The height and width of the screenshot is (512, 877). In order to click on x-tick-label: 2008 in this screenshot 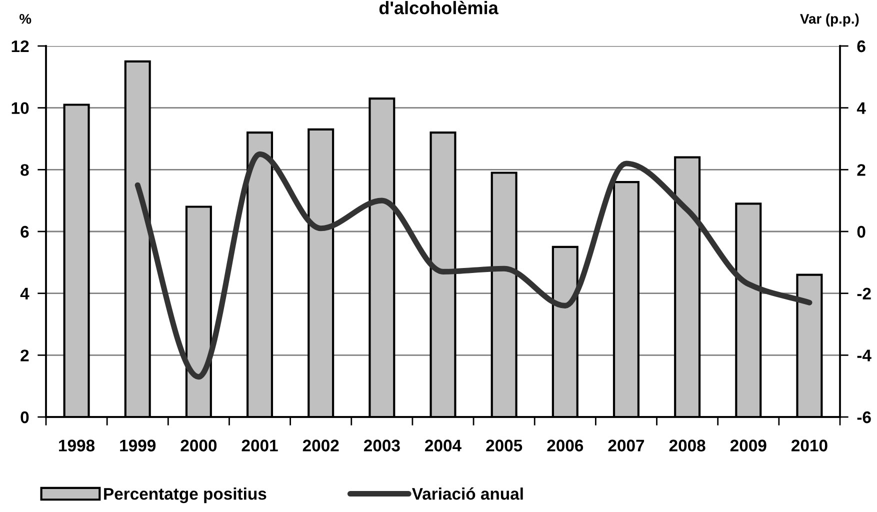, I will do `click(687, 446)`.